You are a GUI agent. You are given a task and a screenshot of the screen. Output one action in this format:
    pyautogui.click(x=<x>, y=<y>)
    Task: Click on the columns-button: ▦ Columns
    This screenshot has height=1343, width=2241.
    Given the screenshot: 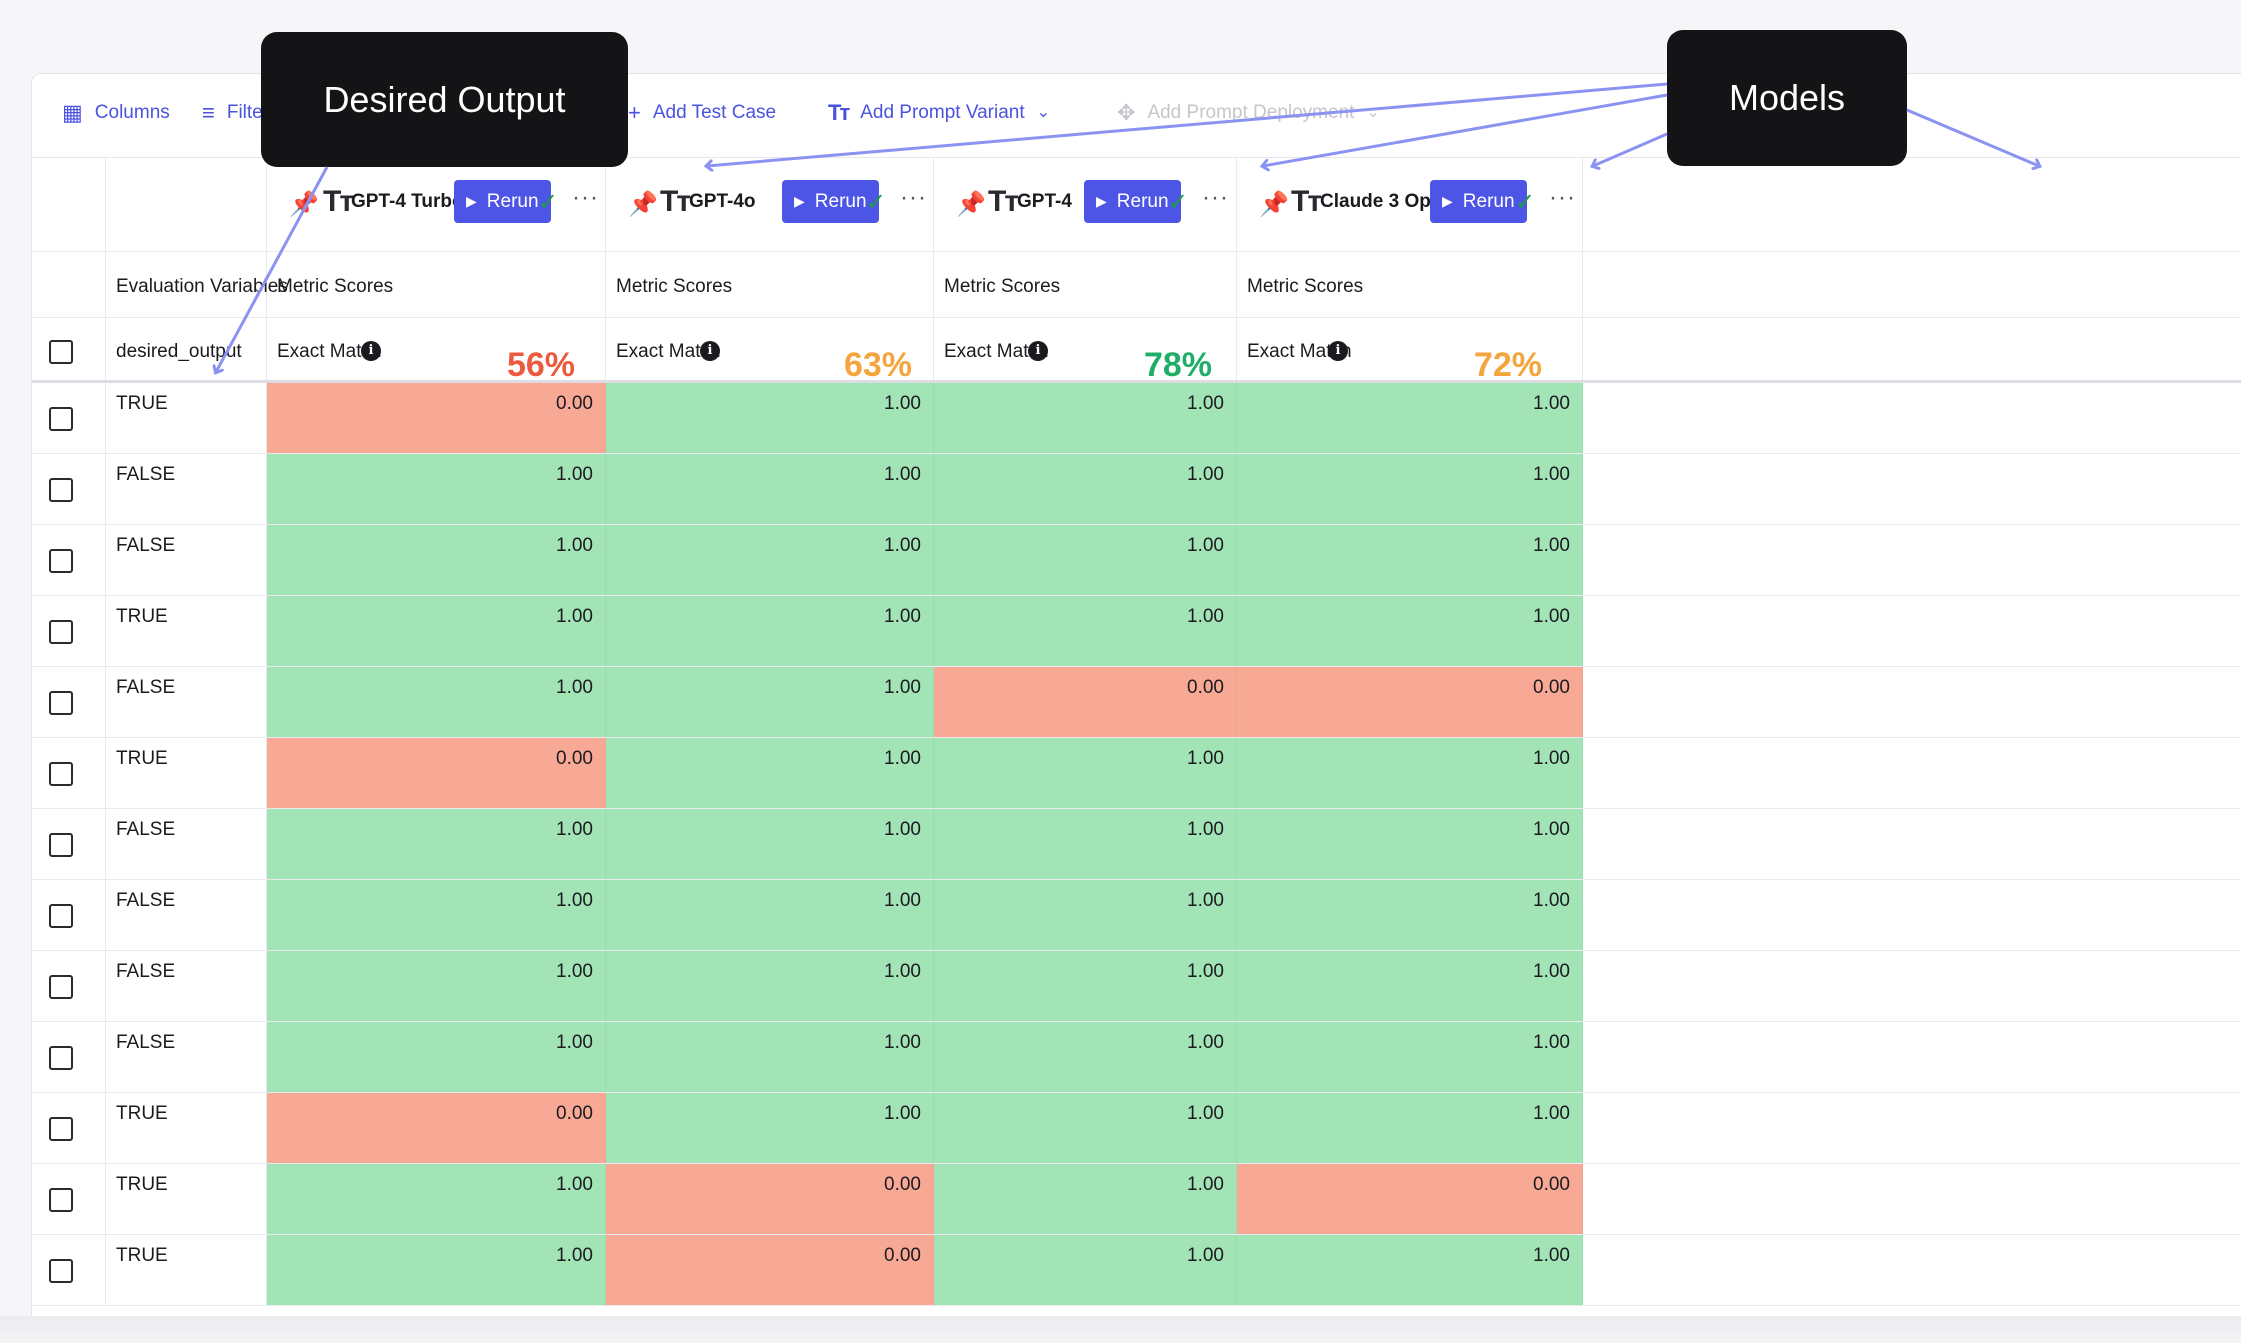 What is the action you would take?
    pyautogui.click(x=116, y=113)
    